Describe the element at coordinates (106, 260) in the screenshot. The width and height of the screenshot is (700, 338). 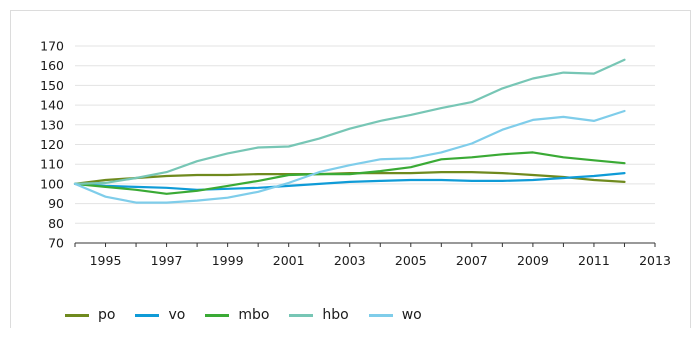
I see `x-tick-label: 1995` at that location.